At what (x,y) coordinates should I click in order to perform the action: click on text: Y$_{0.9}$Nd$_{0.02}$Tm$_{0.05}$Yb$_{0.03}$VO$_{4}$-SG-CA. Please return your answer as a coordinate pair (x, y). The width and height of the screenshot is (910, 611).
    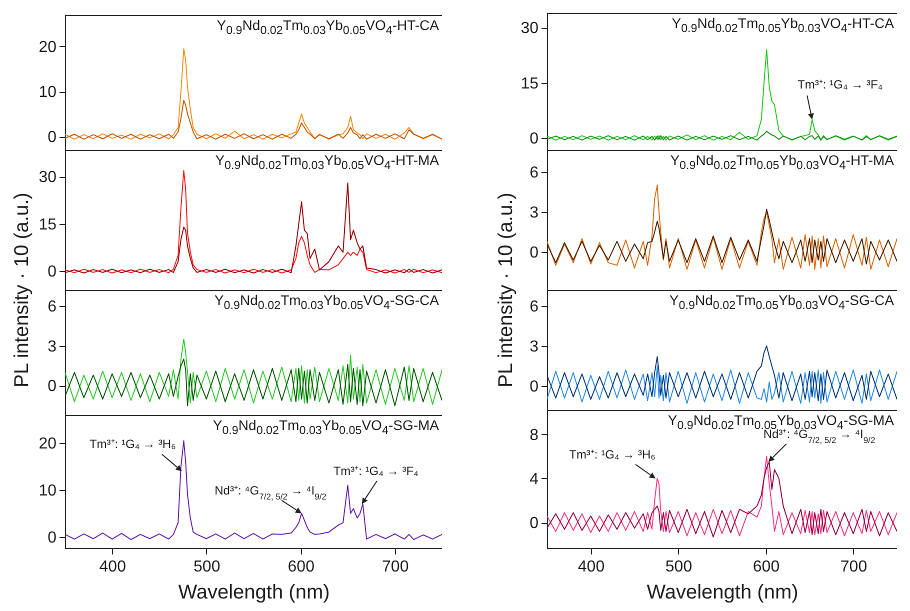
    Looking at the image, I should click on (781, 302).